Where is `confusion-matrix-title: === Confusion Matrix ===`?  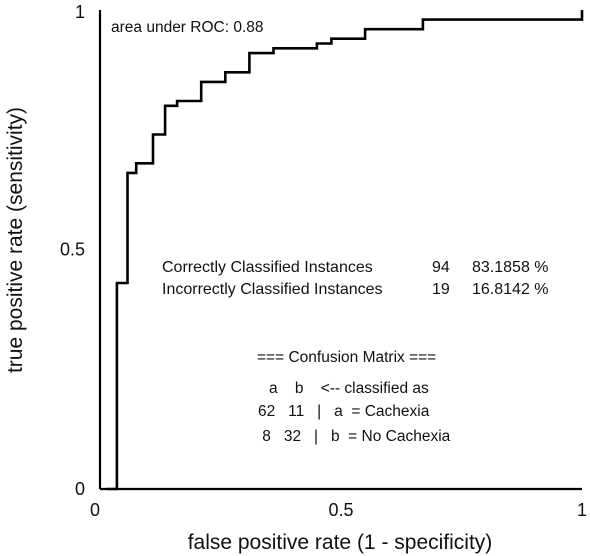
confusion-matrix-title: === Confusion Matrix === is located at coordinates (346, 357).